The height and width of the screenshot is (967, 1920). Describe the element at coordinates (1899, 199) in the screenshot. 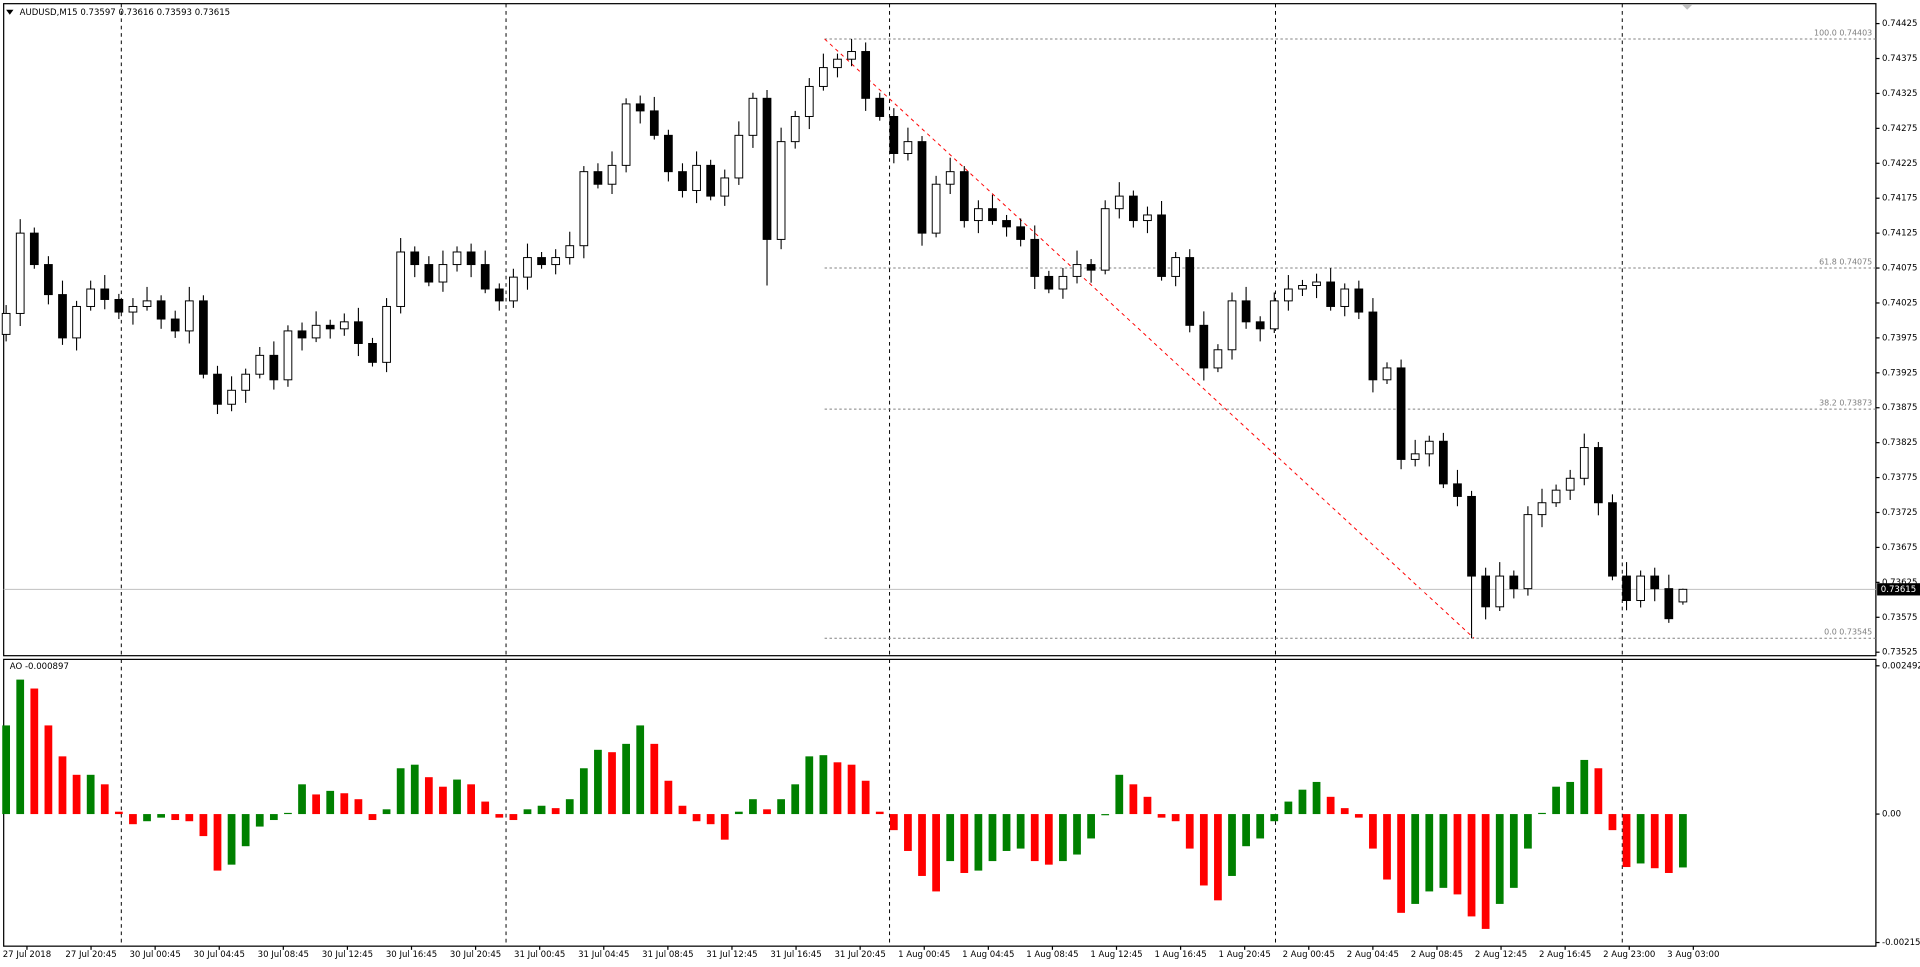

I see `y-tick-label: 0.74175` at that location.